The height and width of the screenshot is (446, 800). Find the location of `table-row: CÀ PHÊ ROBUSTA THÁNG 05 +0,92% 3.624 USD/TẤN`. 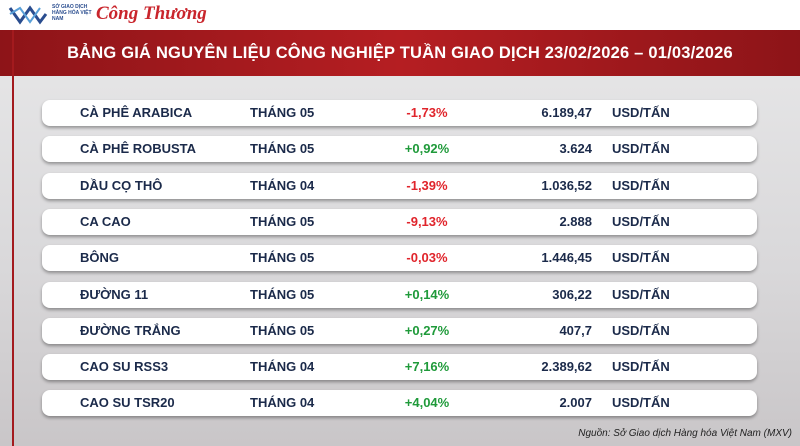

table-row: CÀ PHÊ ROBUSTA THÁNG 05 +0,92% 3.624 USD/TẤN is located at coordinates (399, 149).